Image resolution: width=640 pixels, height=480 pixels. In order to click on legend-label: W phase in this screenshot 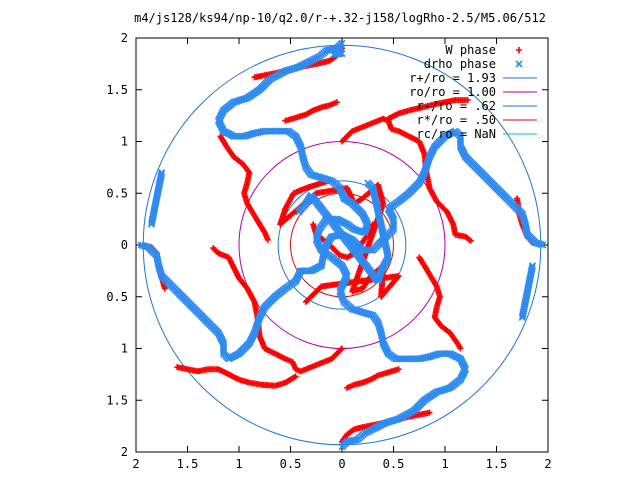, I will do `click(470, 50)`.